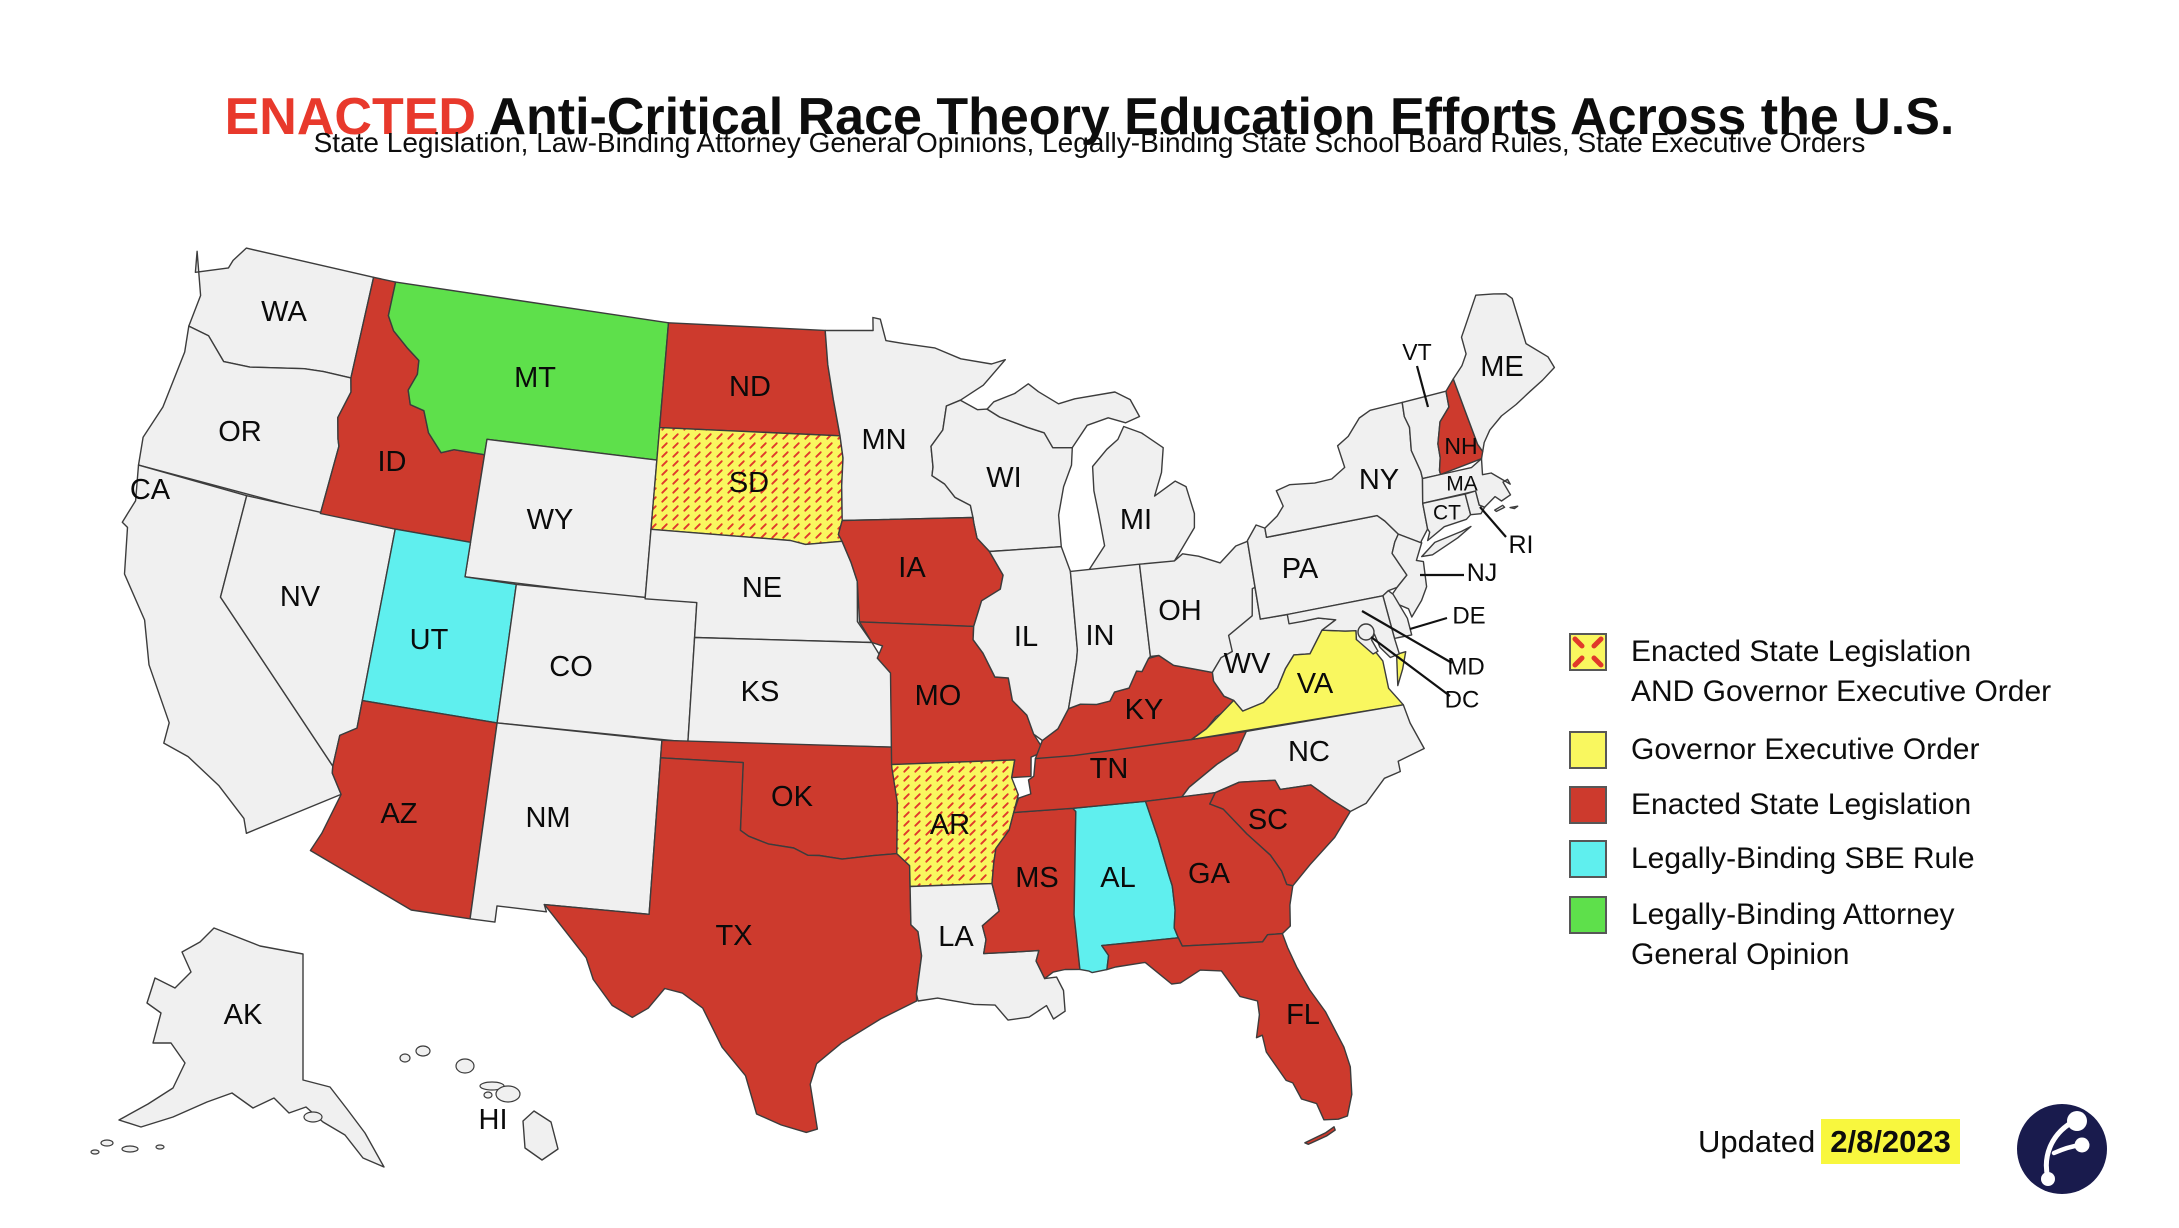 The height and width of the screenshot is (1228, 2179). Describe the element at coordinates (535, 378) in the screenshot. I see `state-label-MT: MT` at that location.